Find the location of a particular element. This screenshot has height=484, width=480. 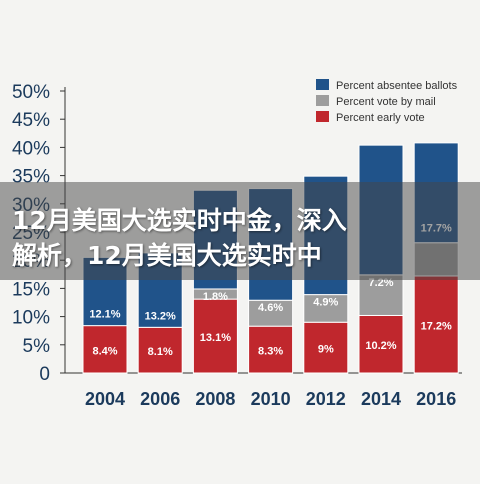

y-tick-label: 45% is located at coordinates (31, 120).